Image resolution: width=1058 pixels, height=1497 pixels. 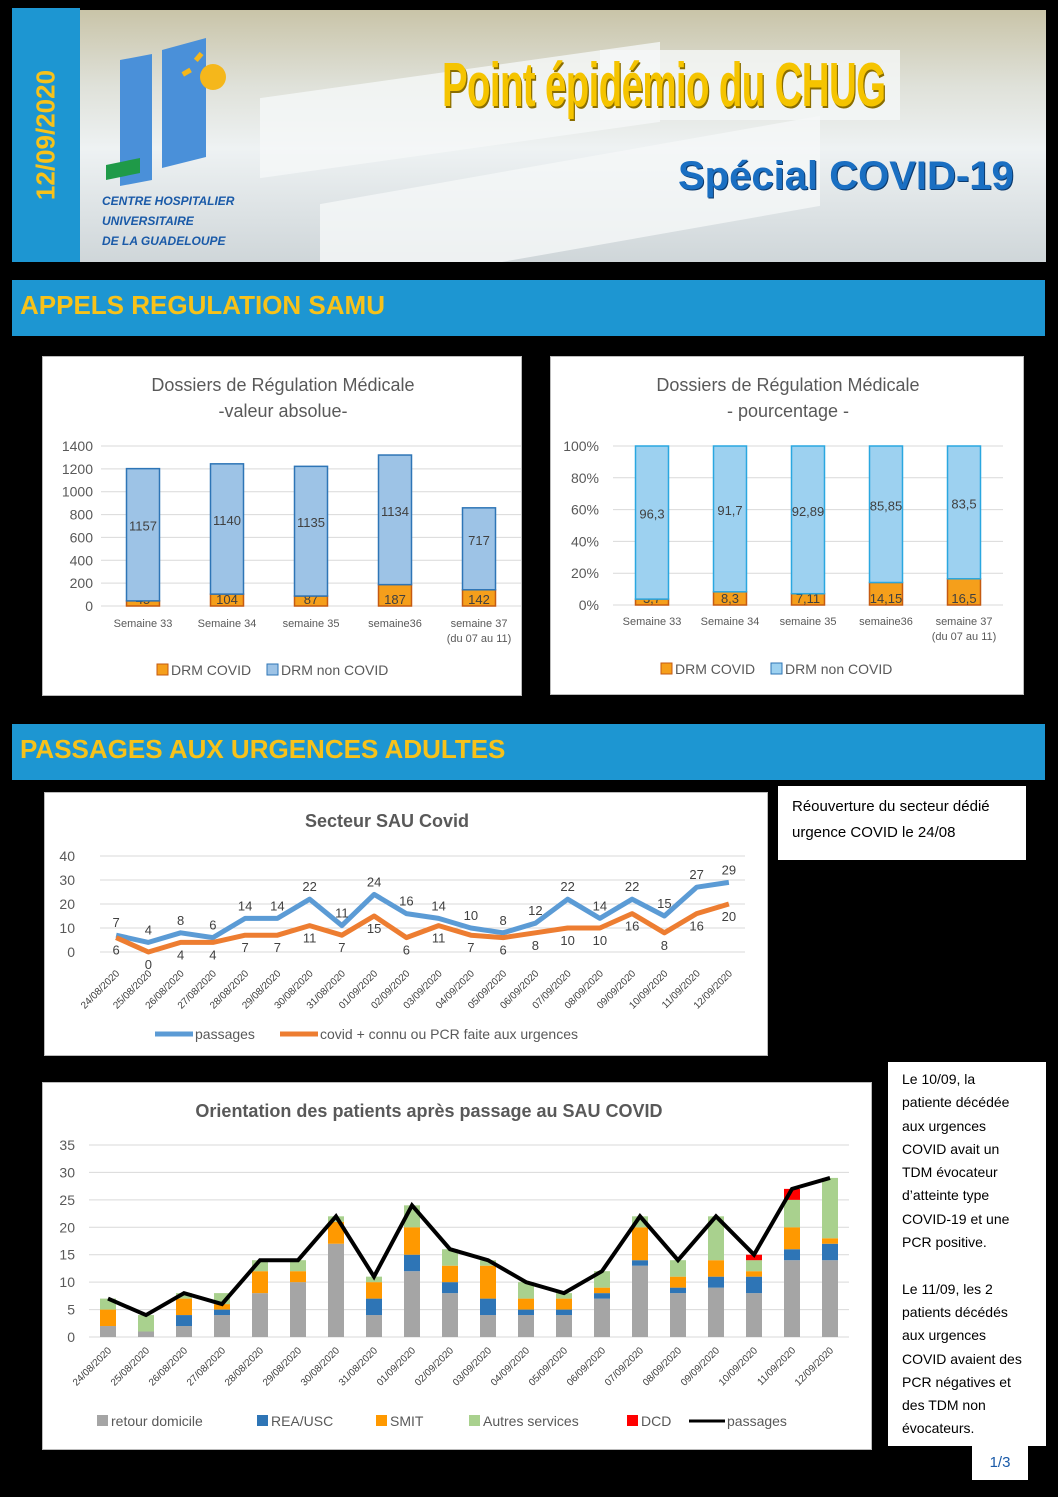 I want to click on x-tick-label: semaine 37, so click(x=479, y=624).